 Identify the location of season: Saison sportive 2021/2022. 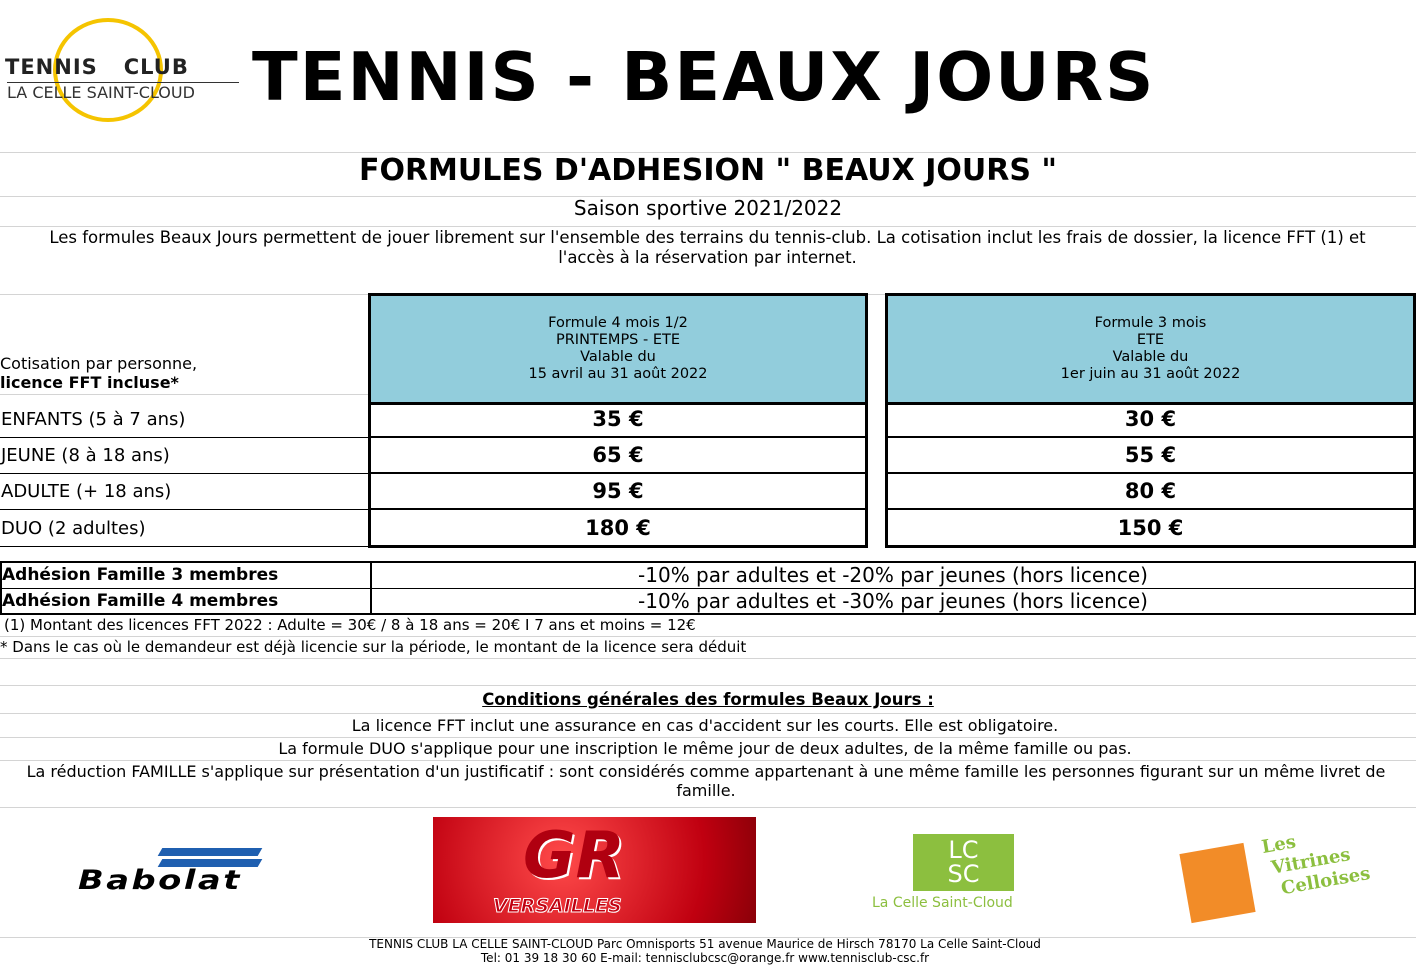
(708, 208).